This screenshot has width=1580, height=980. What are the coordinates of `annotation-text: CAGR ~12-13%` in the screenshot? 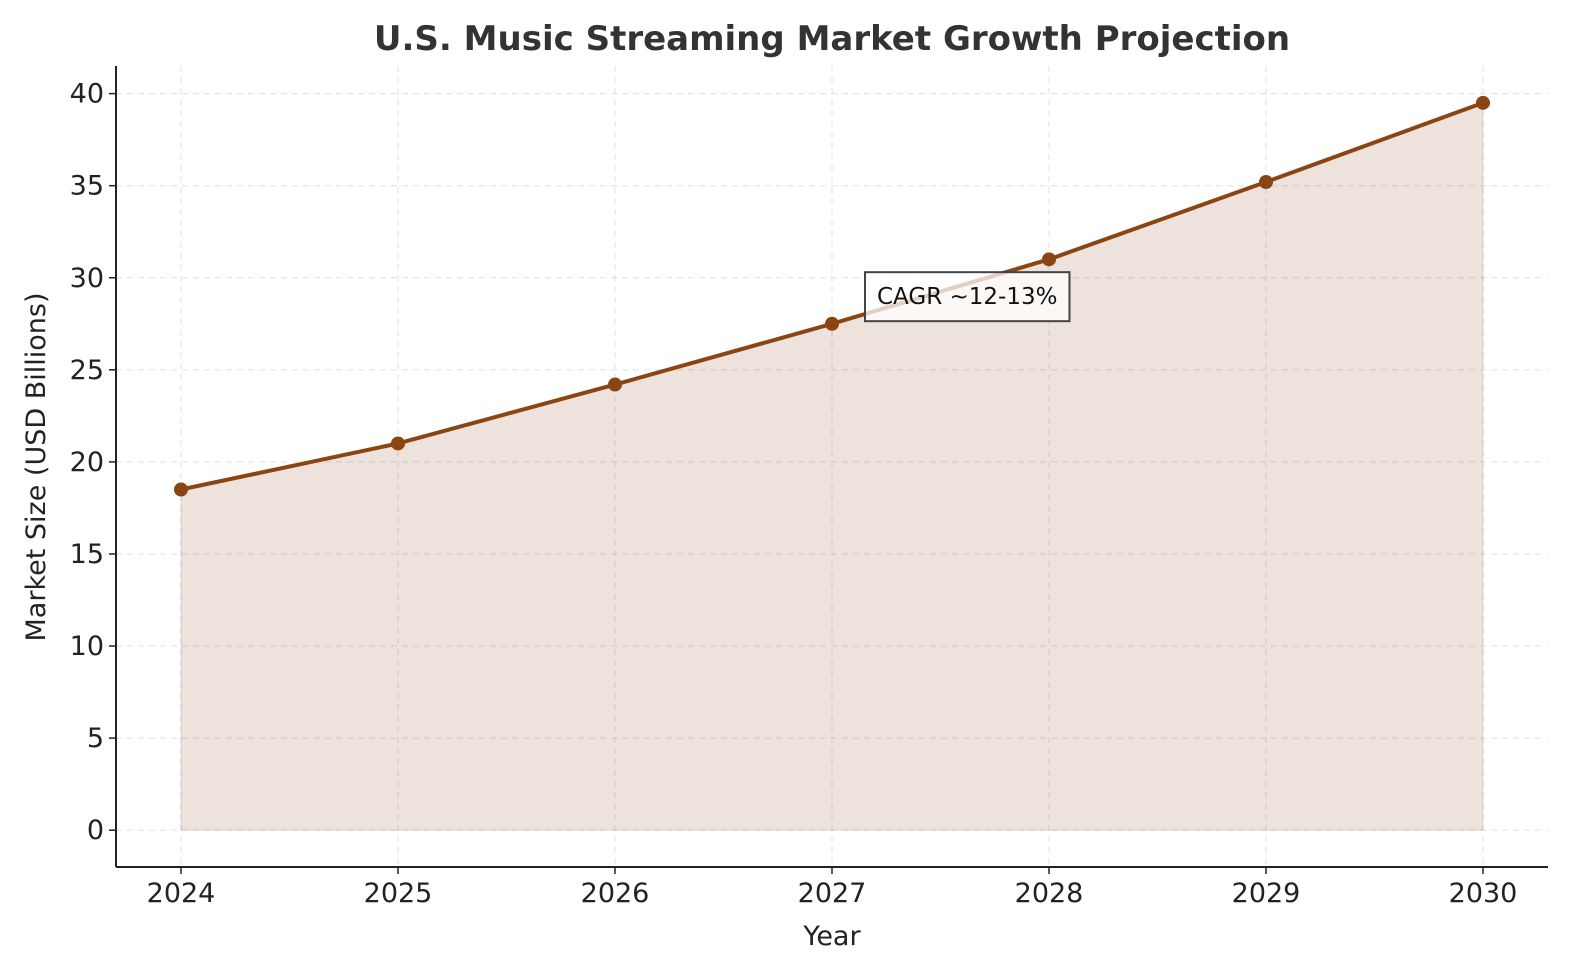 It's located at (967, 297).